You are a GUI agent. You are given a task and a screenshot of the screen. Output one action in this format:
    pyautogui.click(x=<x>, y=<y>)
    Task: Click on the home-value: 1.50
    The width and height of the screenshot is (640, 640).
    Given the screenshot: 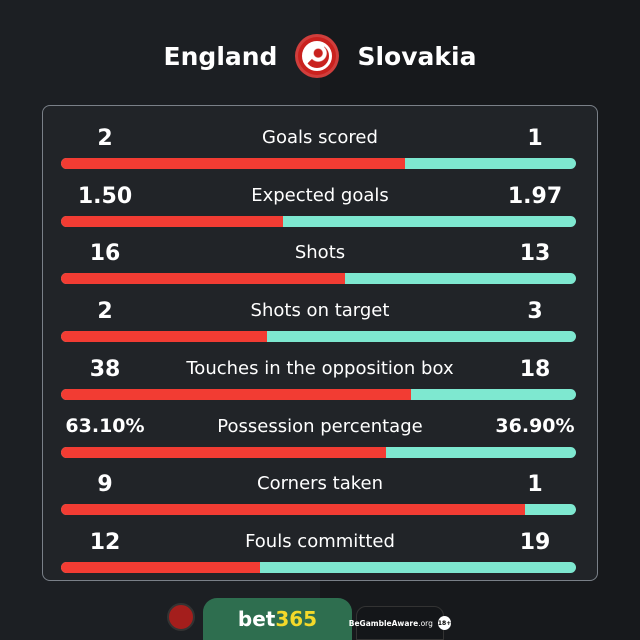 What is the action you would take?
    pyautogui.click(x=105, y=196)
    